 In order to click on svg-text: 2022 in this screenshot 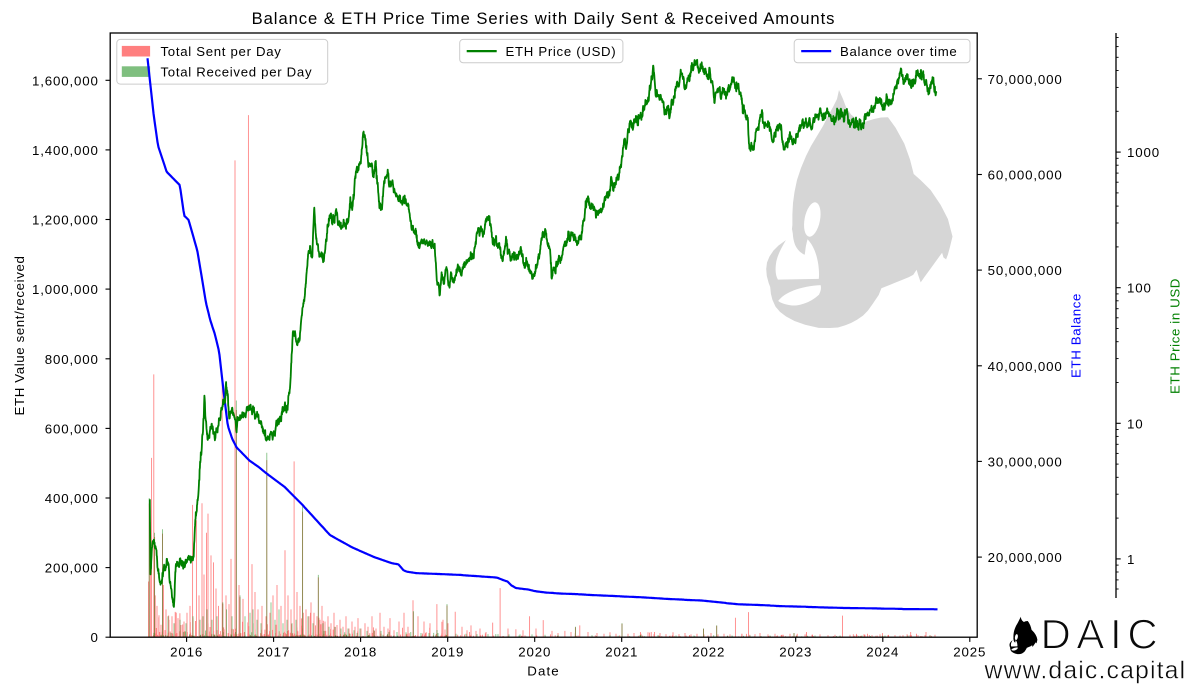, I will do `click(708, 651)`.